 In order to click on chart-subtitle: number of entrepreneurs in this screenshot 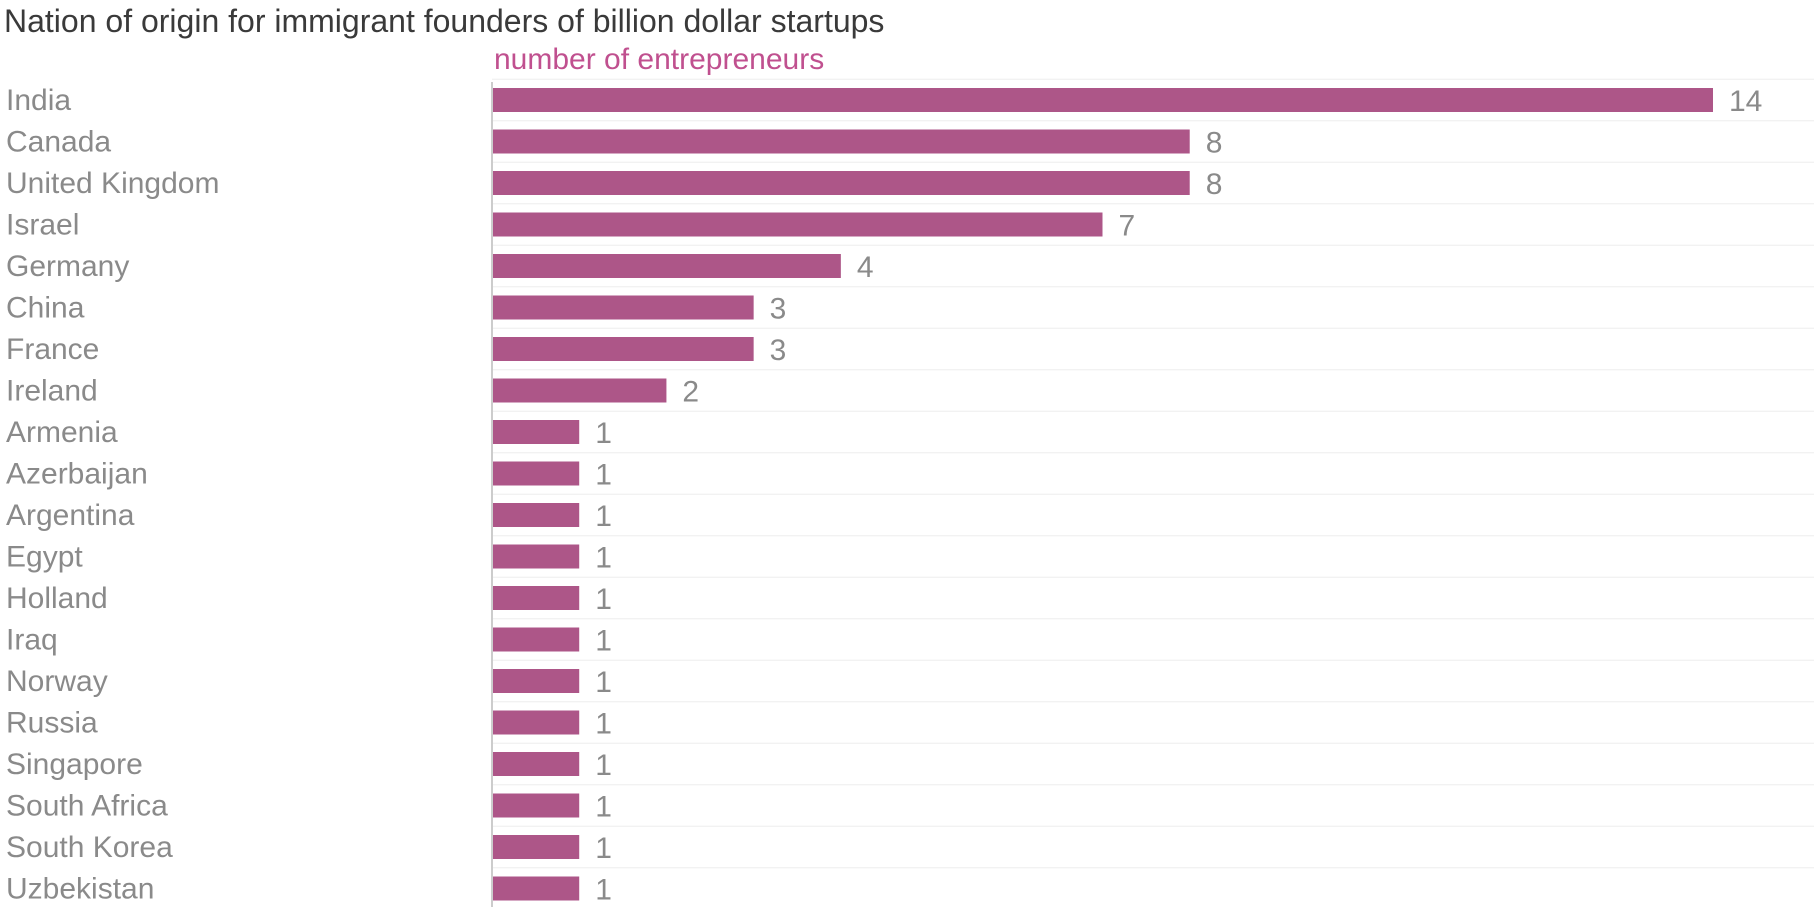, I will do `click(659, 59)`.